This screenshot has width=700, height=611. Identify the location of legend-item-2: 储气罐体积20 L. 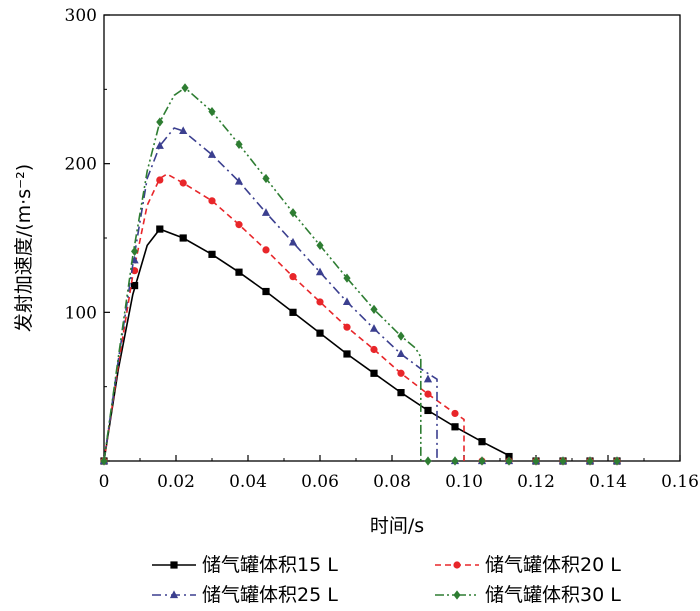
(528, 565).